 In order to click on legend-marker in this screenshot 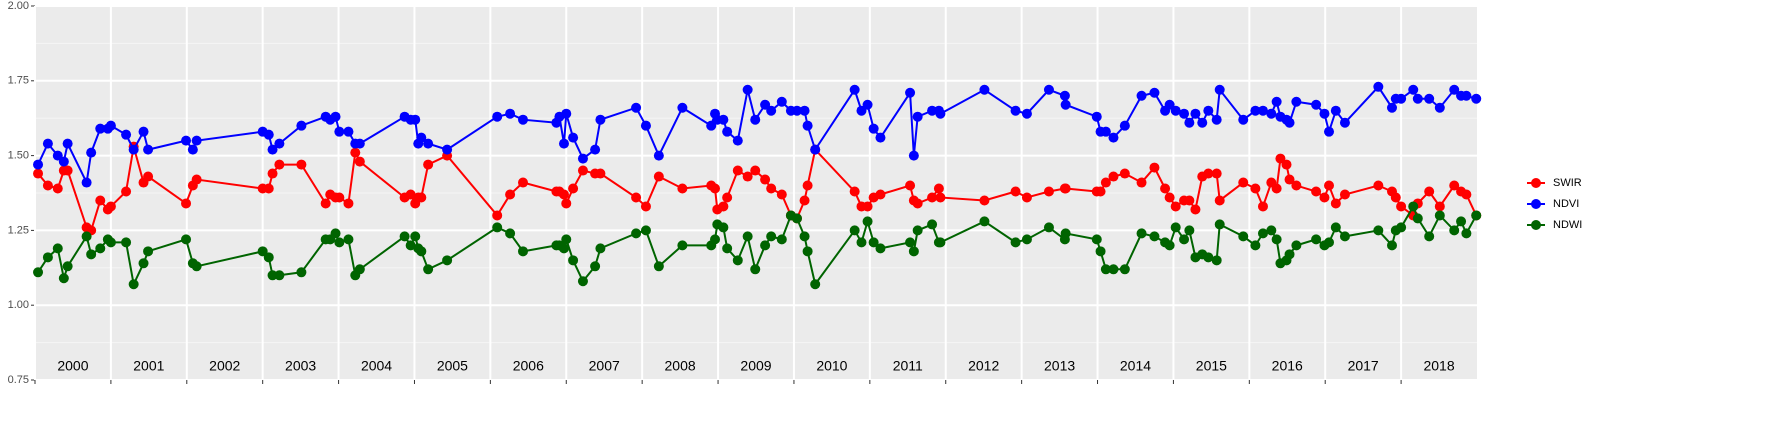, I will do `click(1536, 183)`.